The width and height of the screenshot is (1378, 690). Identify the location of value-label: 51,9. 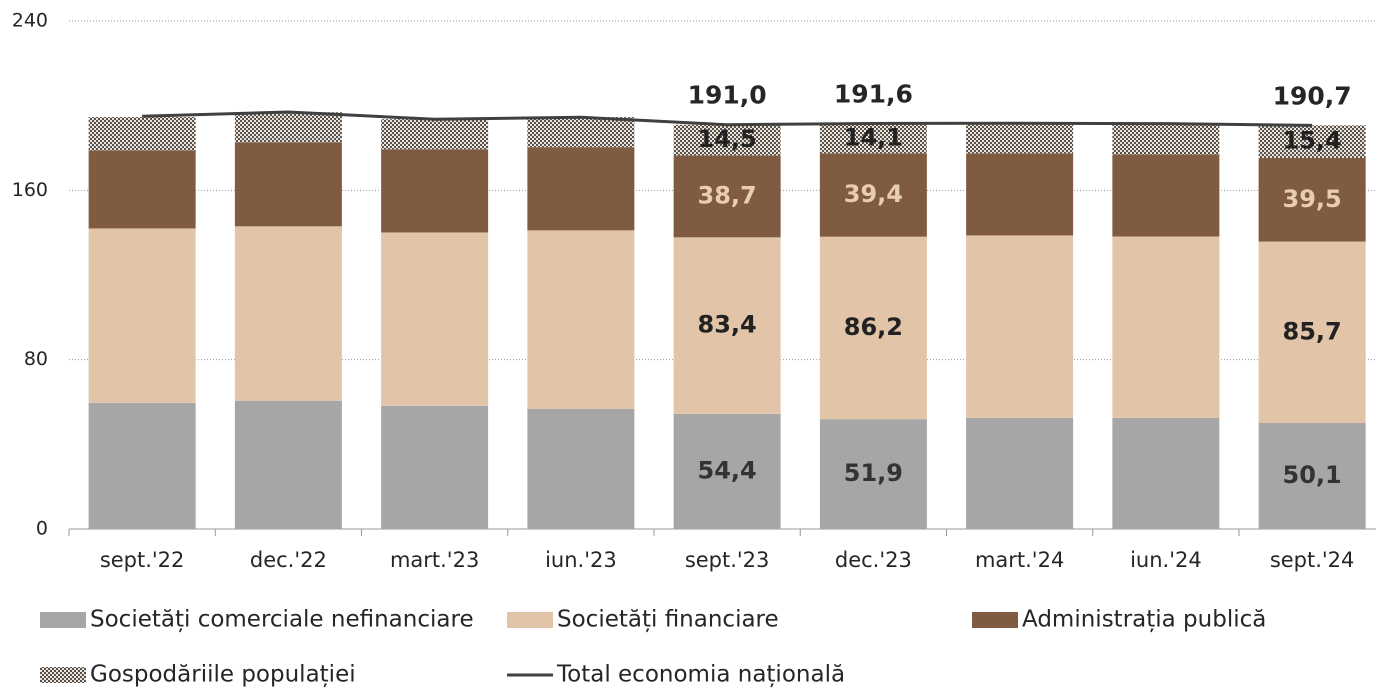
(873, 473).